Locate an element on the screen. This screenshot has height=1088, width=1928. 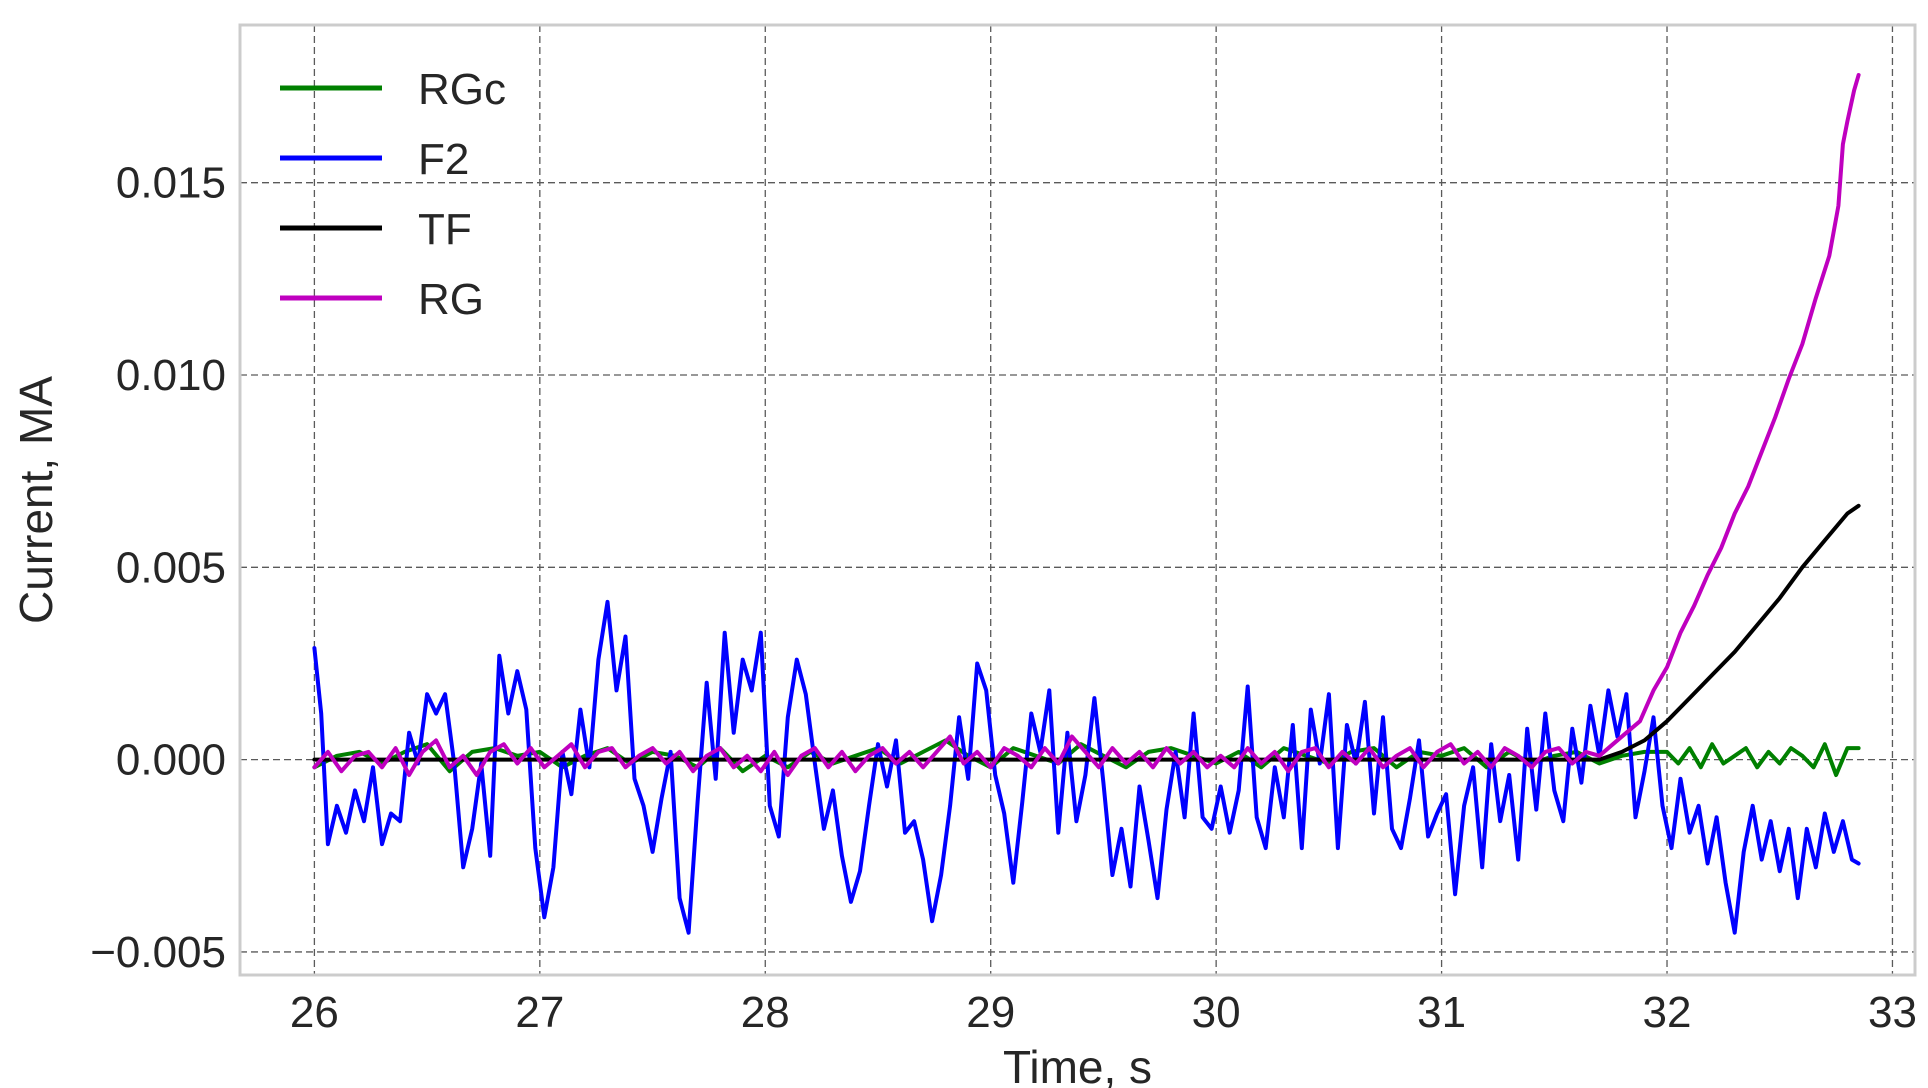
x-tick-label: 29 is located at coordinates (990, 1012).